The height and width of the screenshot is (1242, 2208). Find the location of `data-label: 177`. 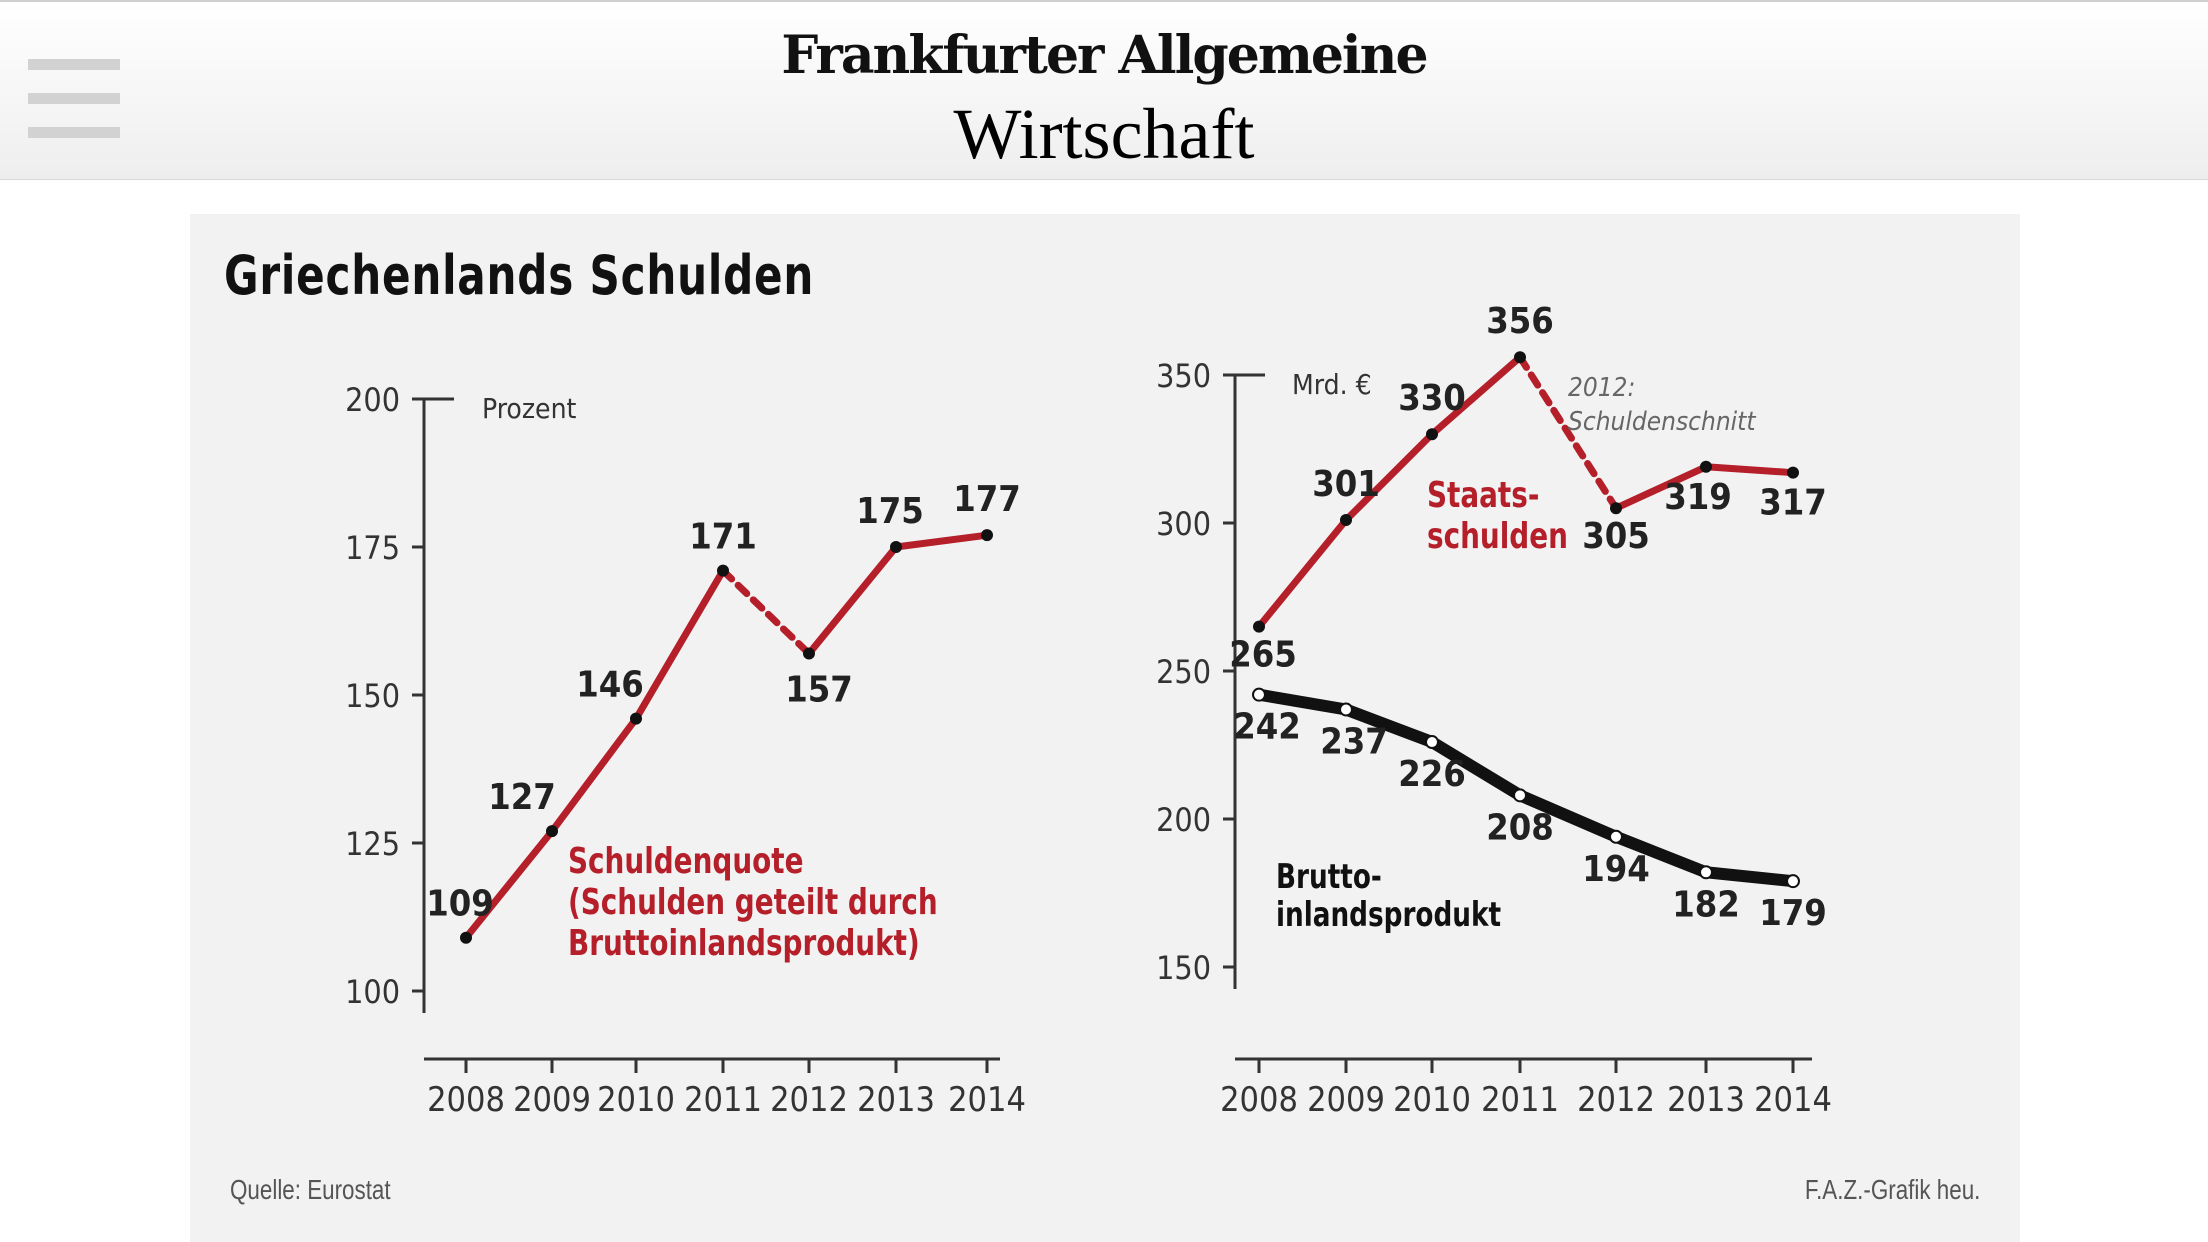

data-label: 177 is located at coordinates (987, 499).